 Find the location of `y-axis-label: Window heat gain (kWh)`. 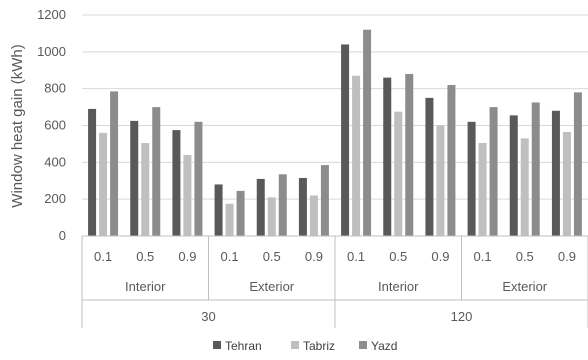

y-axis-label: Window heat gain (kWh) is located at coordinates (17, 125).